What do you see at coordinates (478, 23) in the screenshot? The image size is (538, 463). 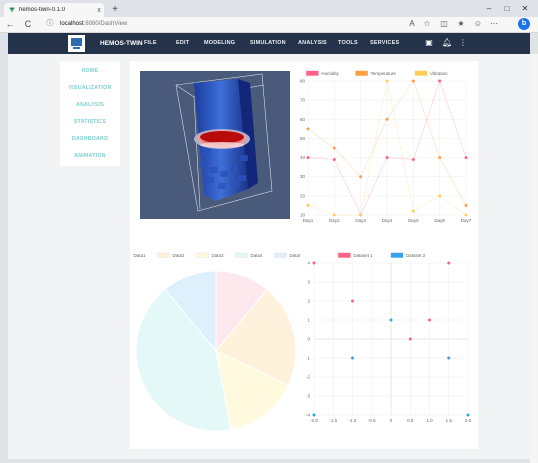 I see `profile-icon: ☺` at bounding box center [478, 23].